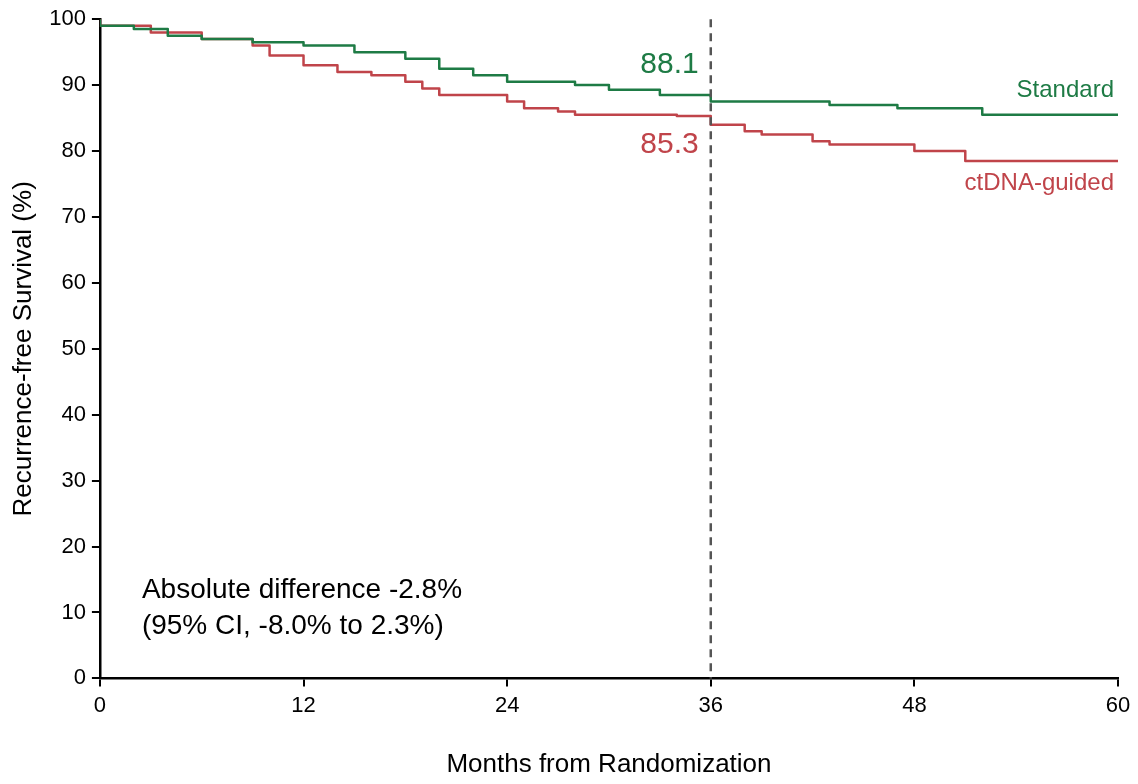  I want to click on y-axis-title: Recurrence-free Survival (%), so click(21, 349).